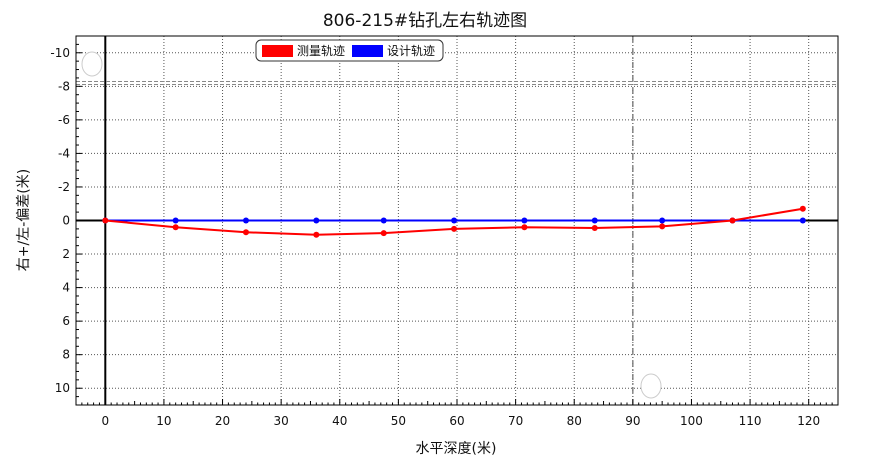 The image size is (885, 468). What do you see at coordinates (62, 388) in the screenshot?
I see `y-tick-label: 10` at bounding box center [62, 388].